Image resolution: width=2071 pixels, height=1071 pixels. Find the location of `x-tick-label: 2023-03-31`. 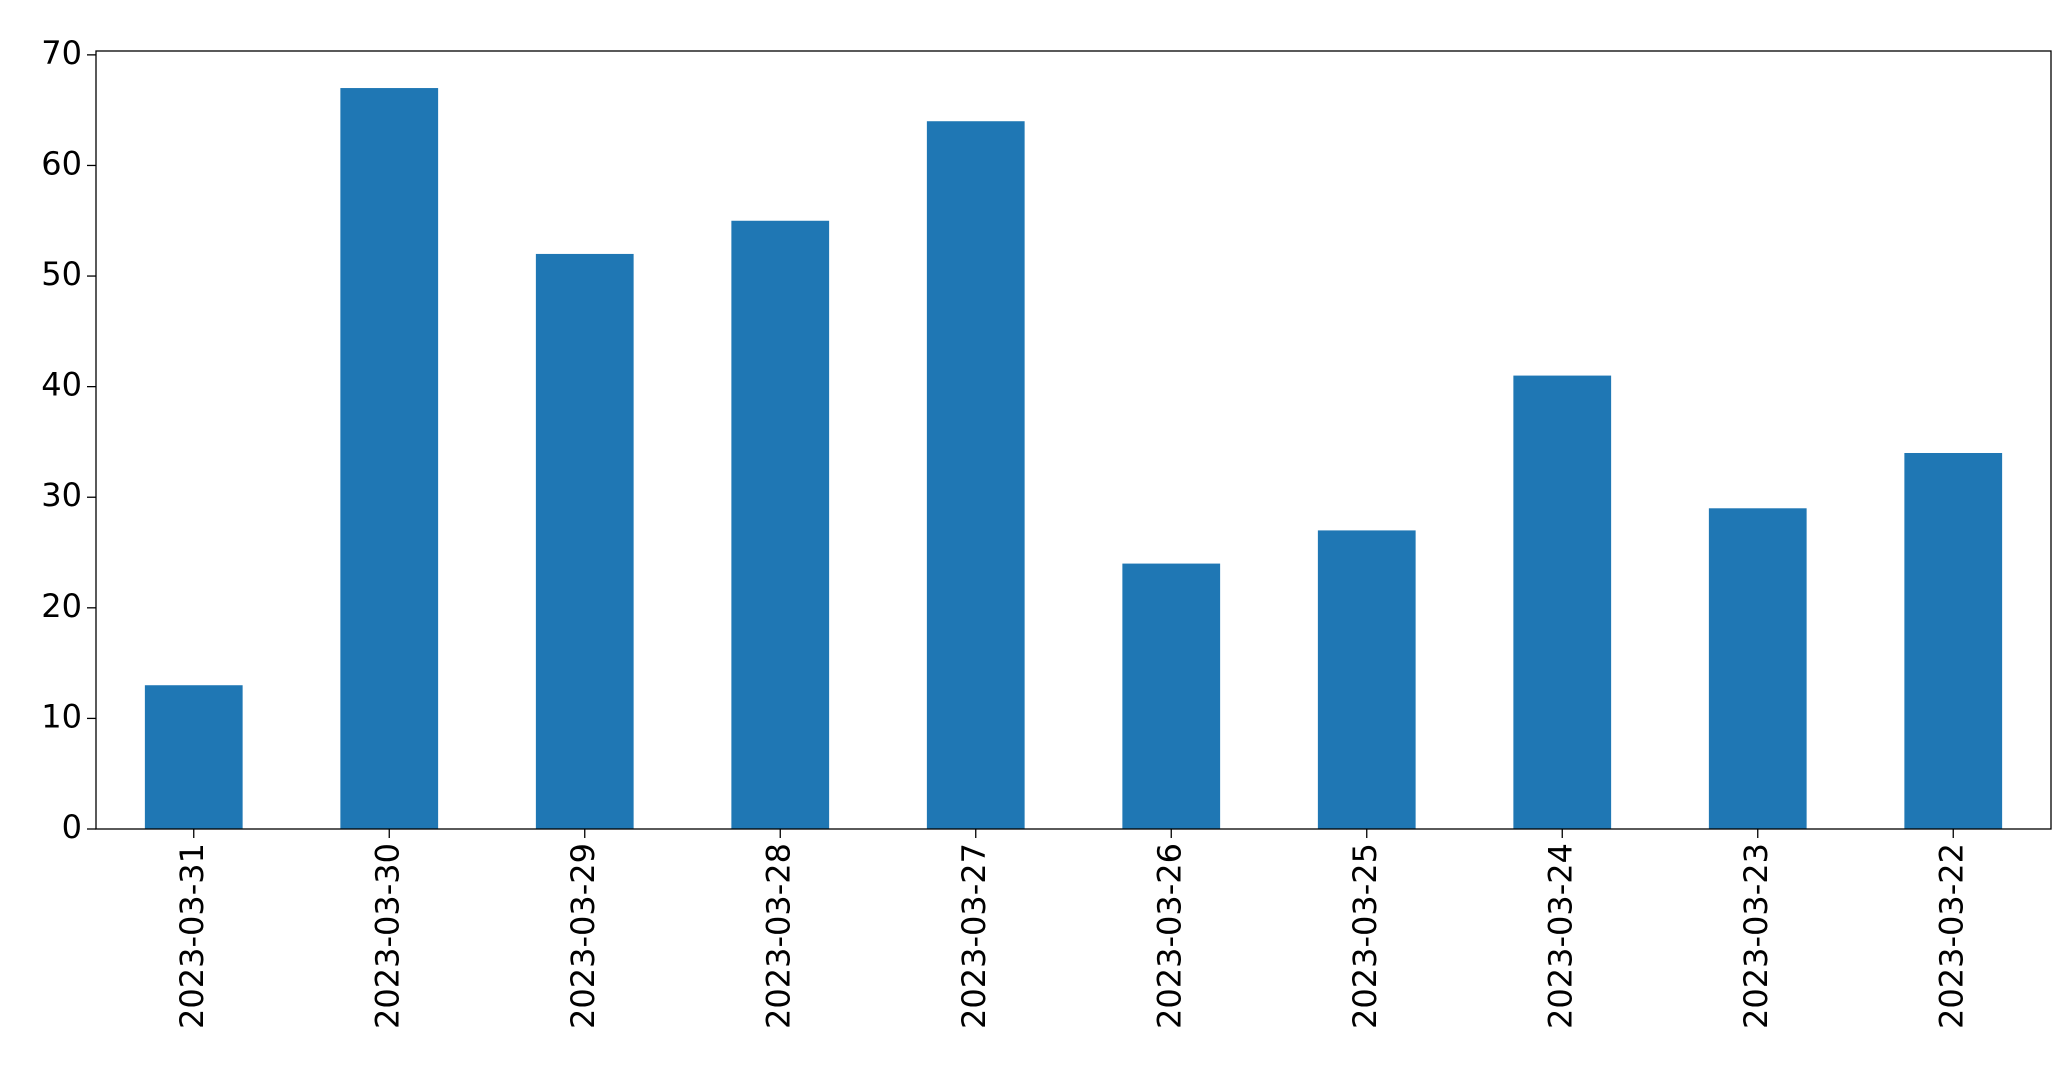

x-tick-label: 2023-03-31 is located at coordinates (192, 936).